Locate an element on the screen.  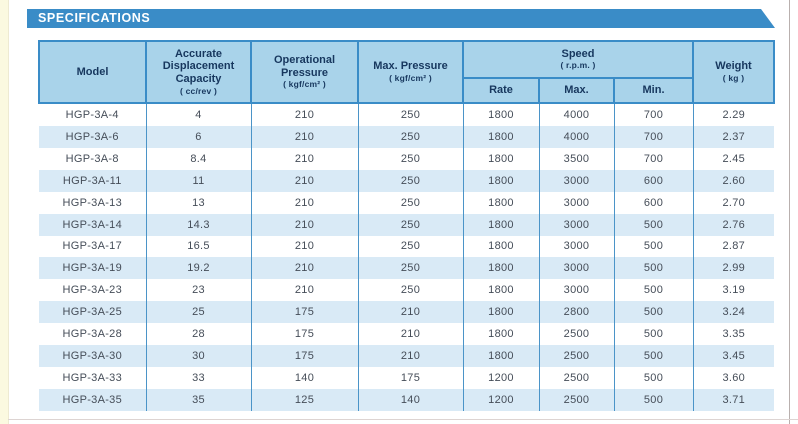
speed-max-cell: 2500 is located at coordinates (576, 378).